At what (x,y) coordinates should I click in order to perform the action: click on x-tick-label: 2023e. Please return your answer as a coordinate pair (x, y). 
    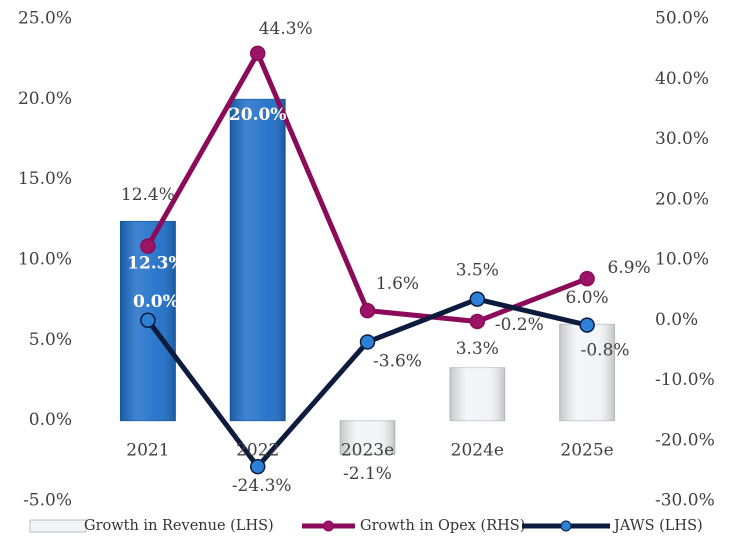
    Looking at the image, I should click on (367, 451).